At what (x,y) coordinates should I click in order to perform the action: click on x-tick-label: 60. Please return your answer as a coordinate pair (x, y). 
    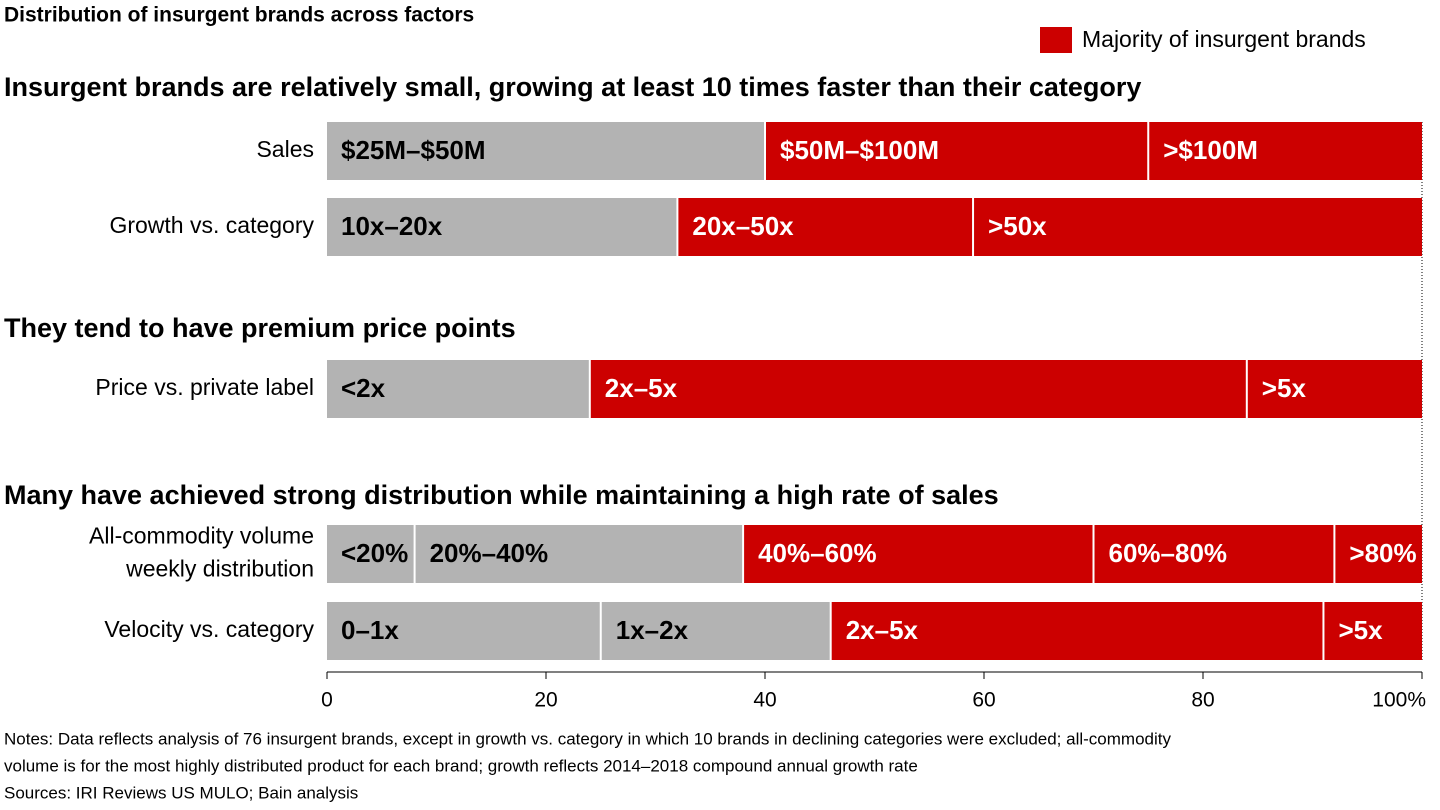
    Looking at the image, I should click on (983, 700).